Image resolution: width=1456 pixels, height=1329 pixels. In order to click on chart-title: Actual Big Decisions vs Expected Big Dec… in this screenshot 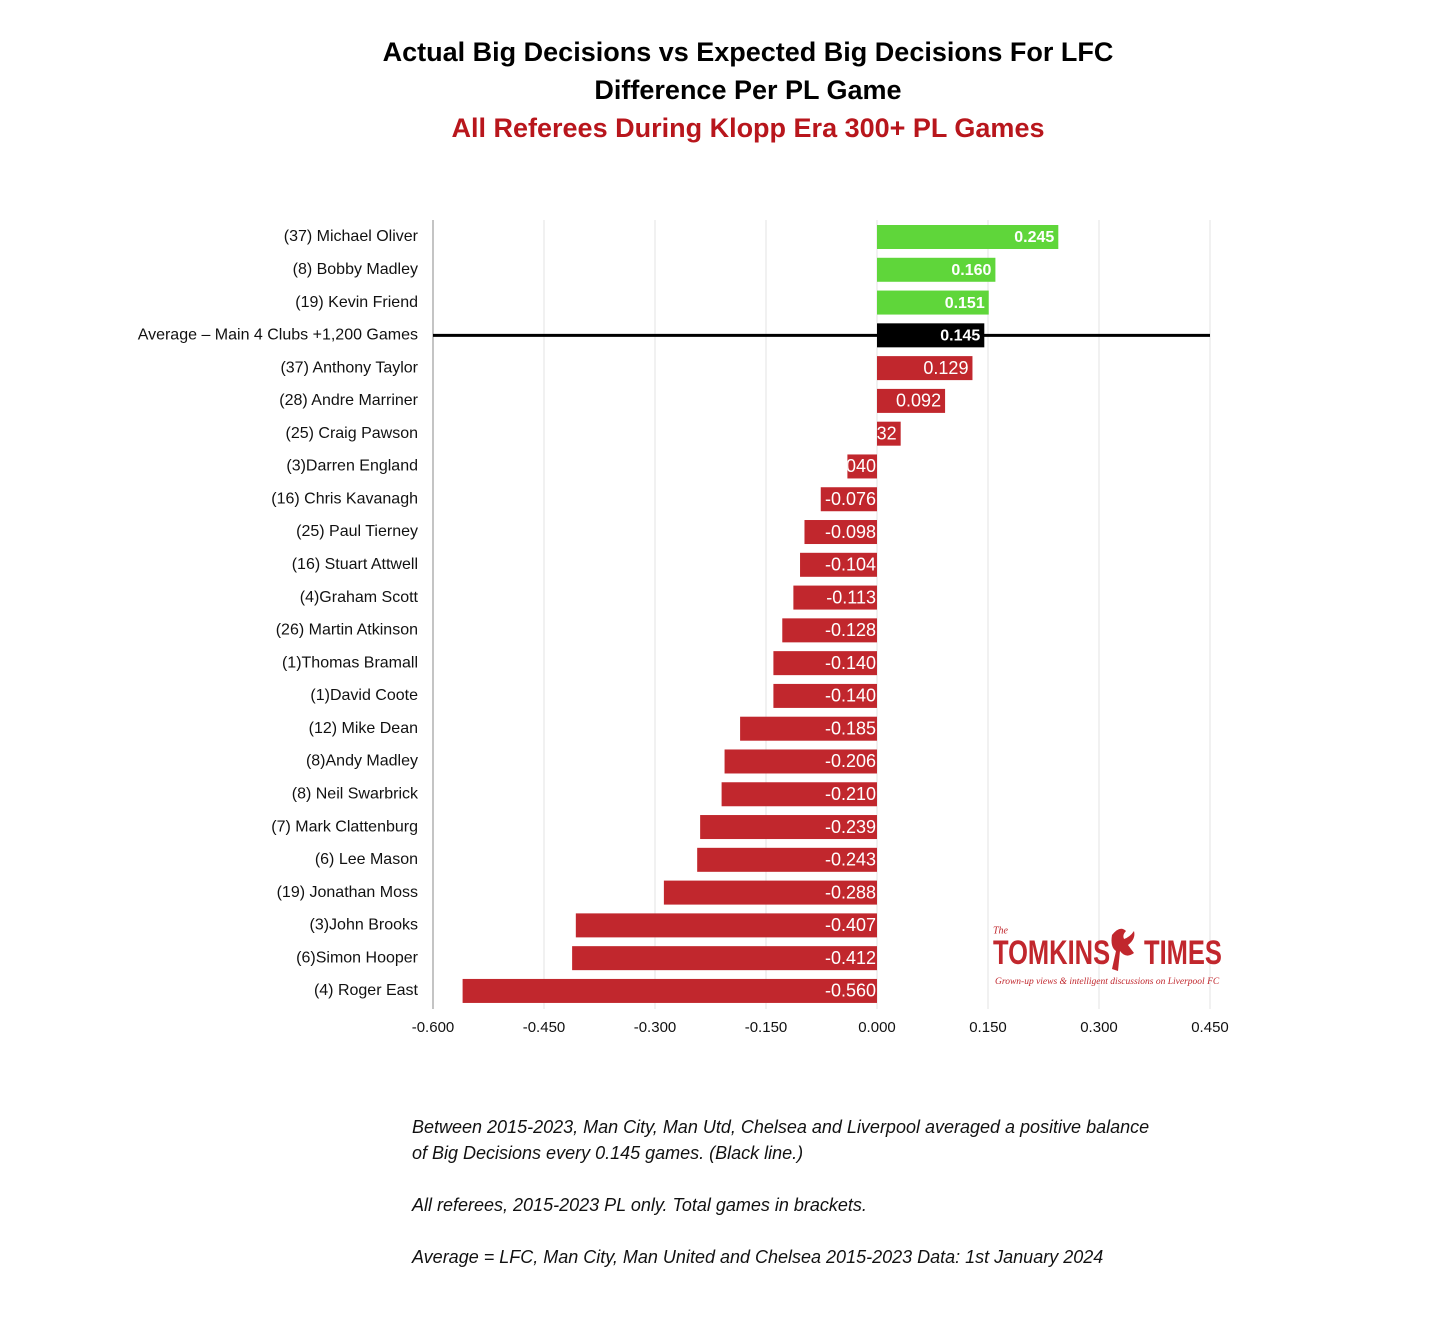, I will do `click(748, 52)`.